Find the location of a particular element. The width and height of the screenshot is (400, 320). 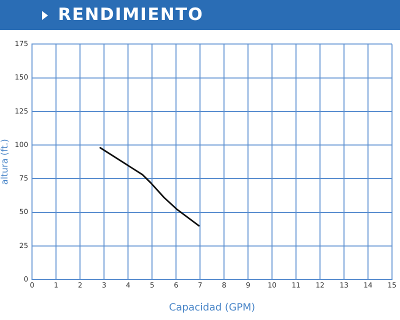

y-axis-title: altura (ft.) is located at coordinates (5, 162).